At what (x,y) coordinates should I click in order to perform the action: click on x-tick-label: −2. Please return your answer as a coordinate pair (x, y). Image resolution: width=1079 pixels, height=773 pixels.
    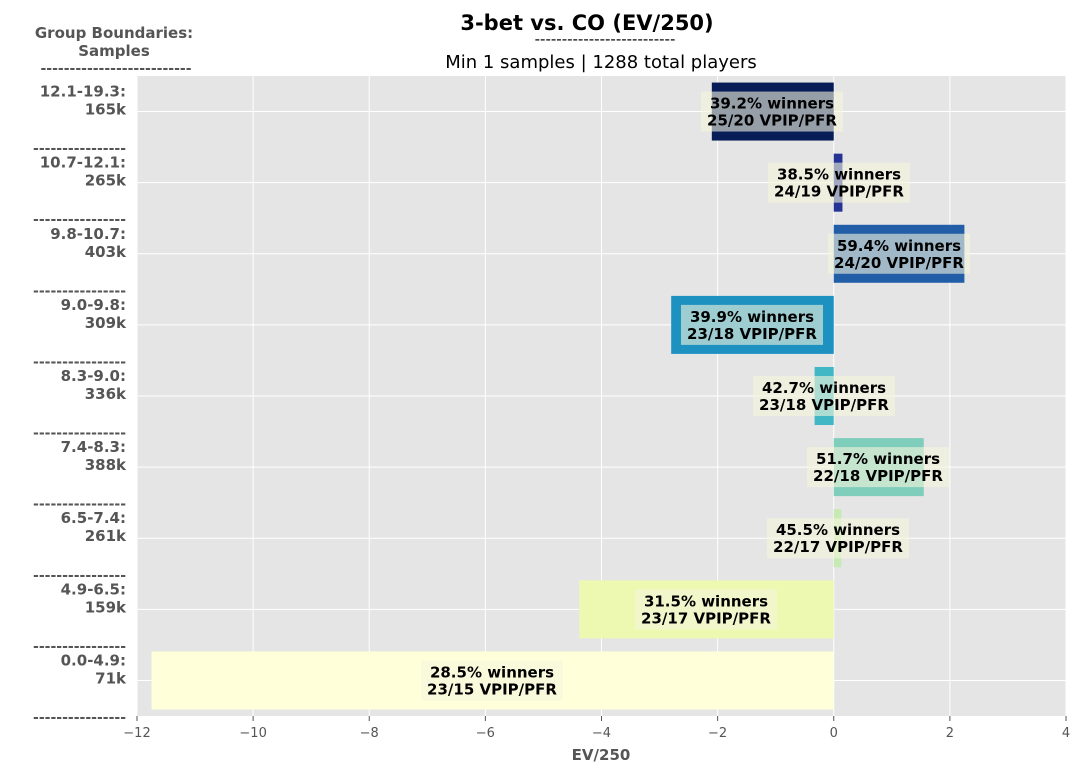
    Looking at the image, I should click on (717, 733).